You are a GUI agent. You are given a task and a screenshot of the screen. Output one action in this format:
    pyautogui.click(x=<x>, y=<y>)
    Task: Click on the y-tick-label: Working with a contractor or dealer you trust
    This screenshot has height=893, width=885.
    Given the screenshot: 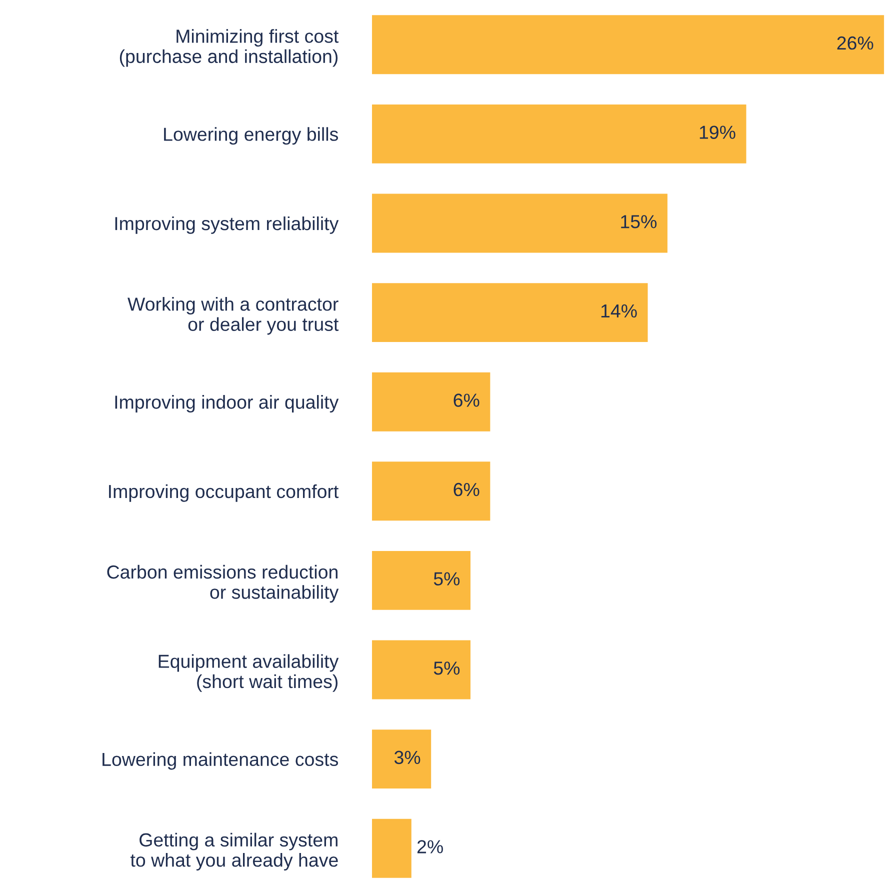 What is the action you would take?
    pyautogui.click(x=233, y=316)
    